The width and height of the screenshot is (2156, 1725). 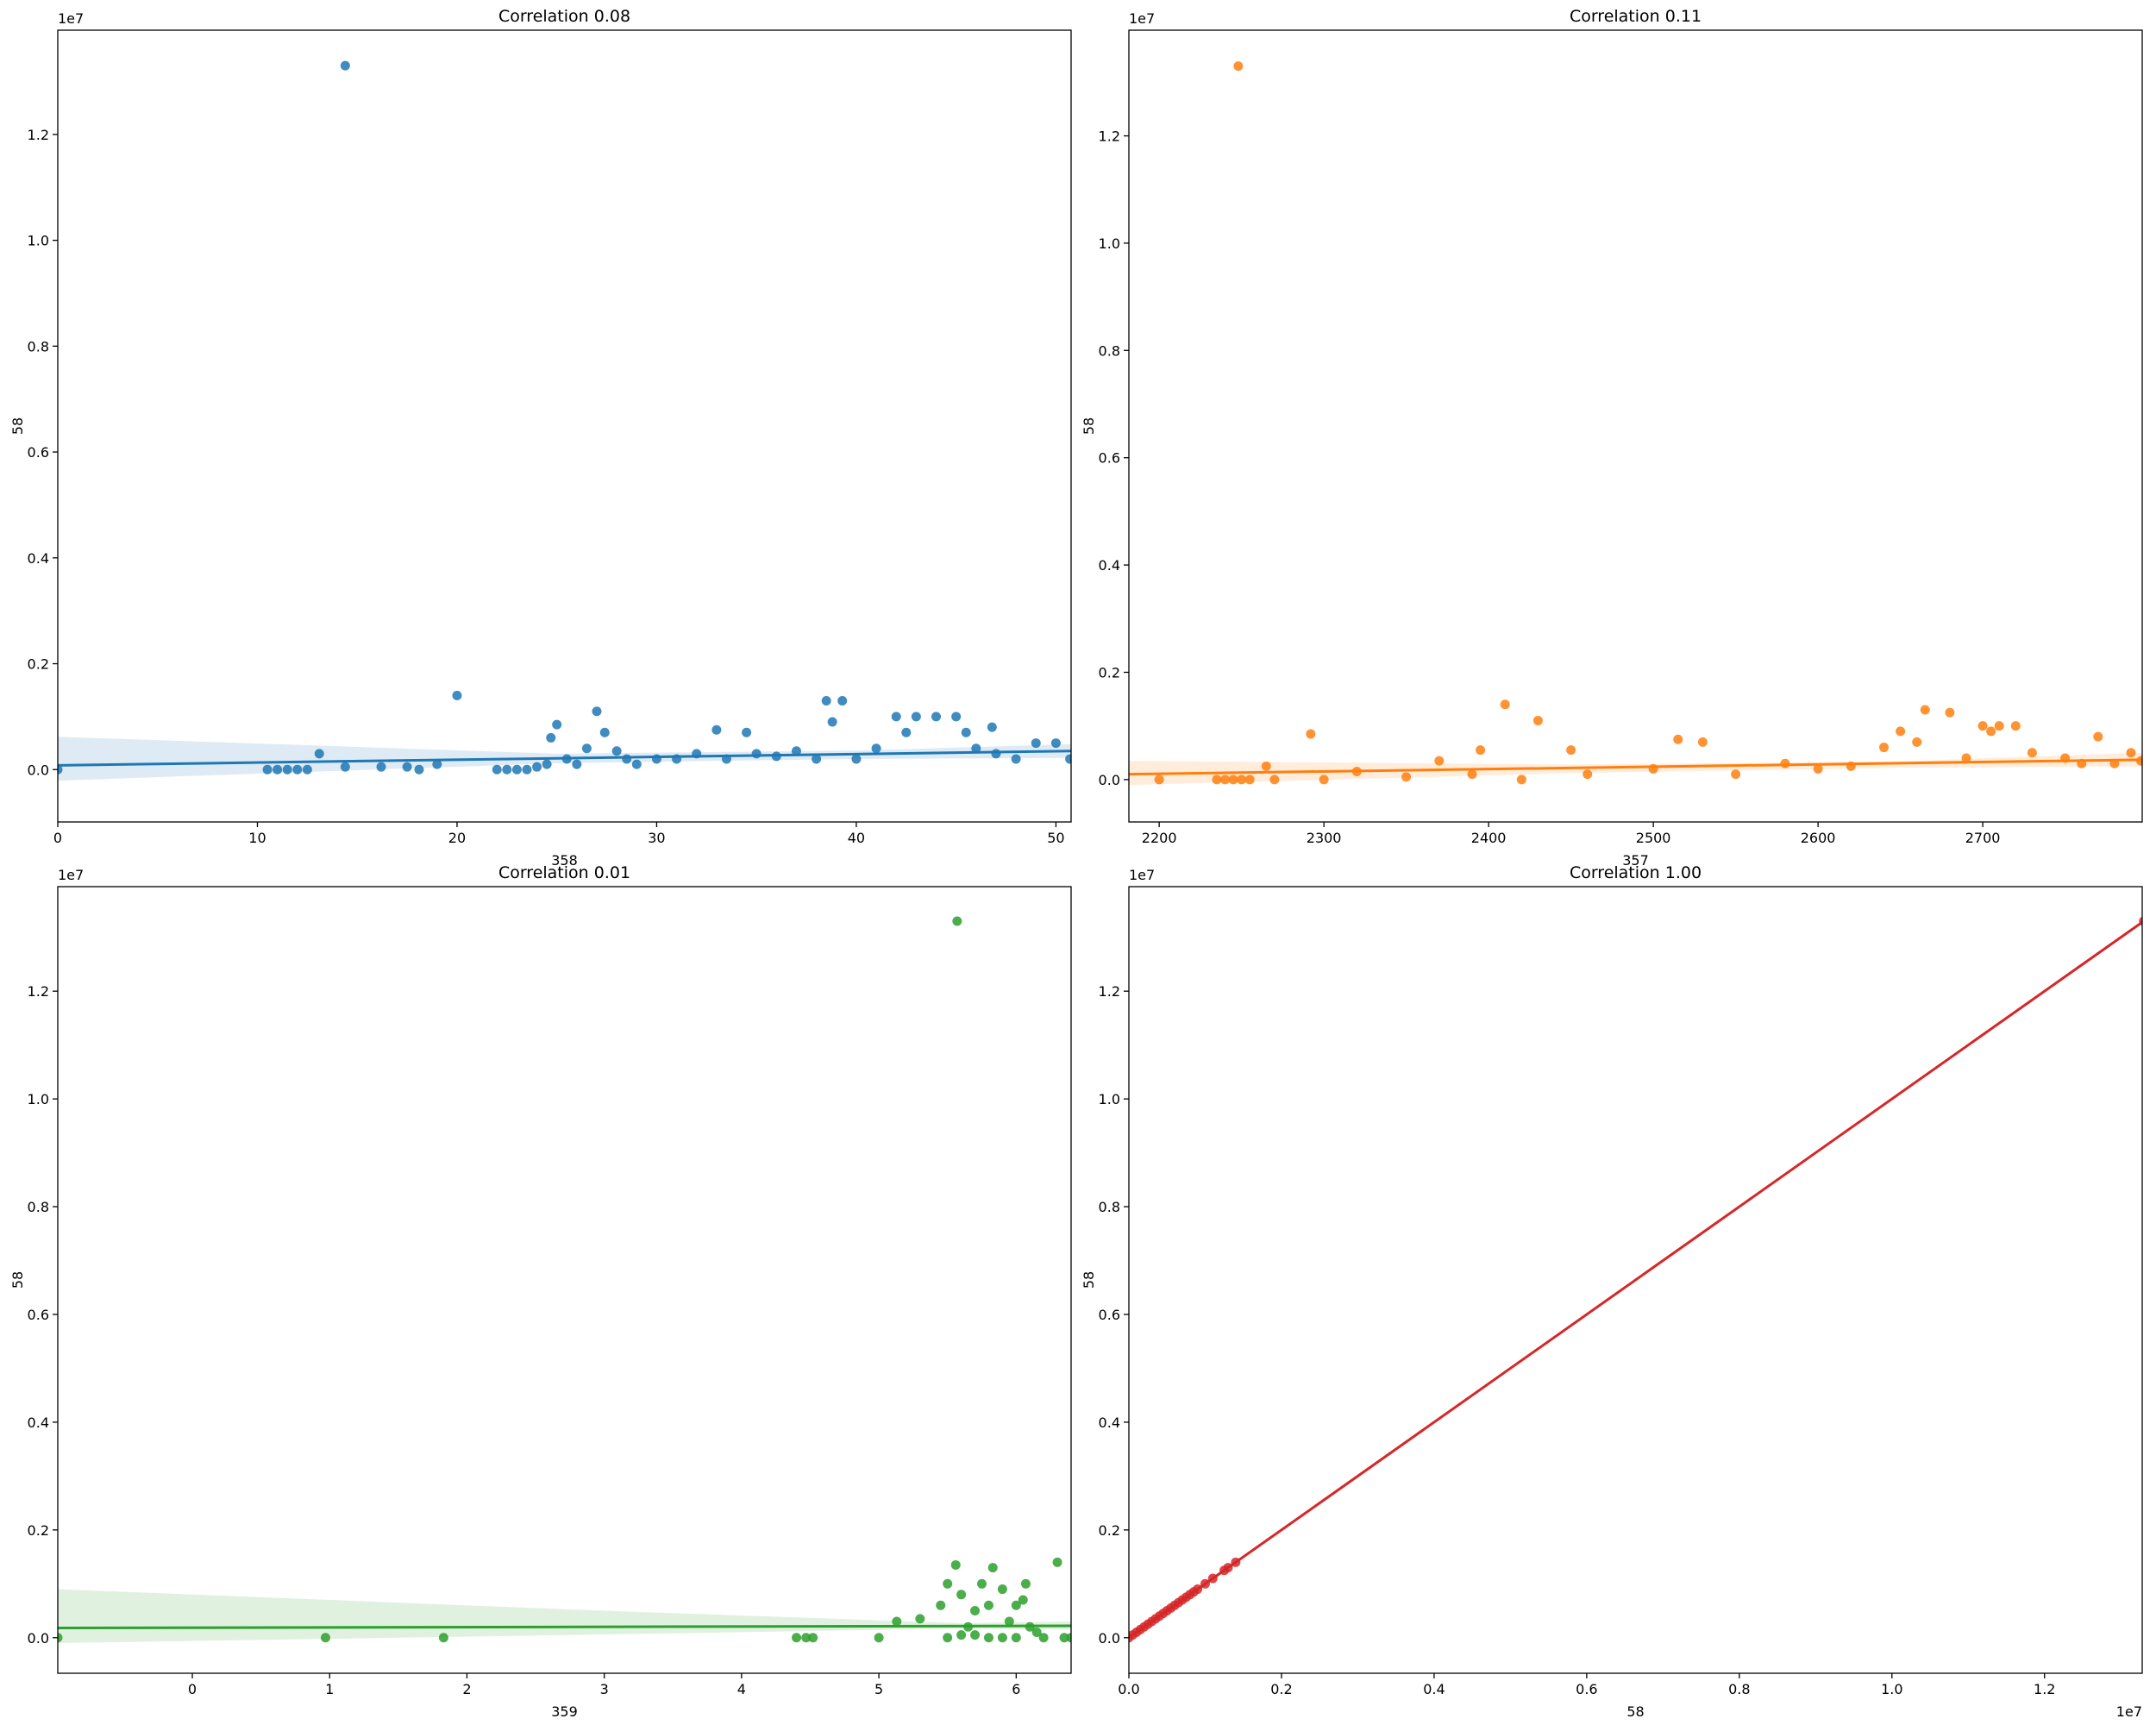 I want to click on subplot-title: Correlation 0.11, so click(x=1636, y=16).